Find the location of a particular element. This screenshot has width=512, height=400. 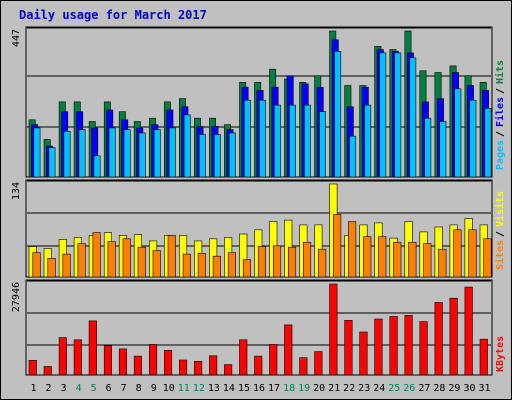

day-label: 19 is located at coordinates (304, 388).